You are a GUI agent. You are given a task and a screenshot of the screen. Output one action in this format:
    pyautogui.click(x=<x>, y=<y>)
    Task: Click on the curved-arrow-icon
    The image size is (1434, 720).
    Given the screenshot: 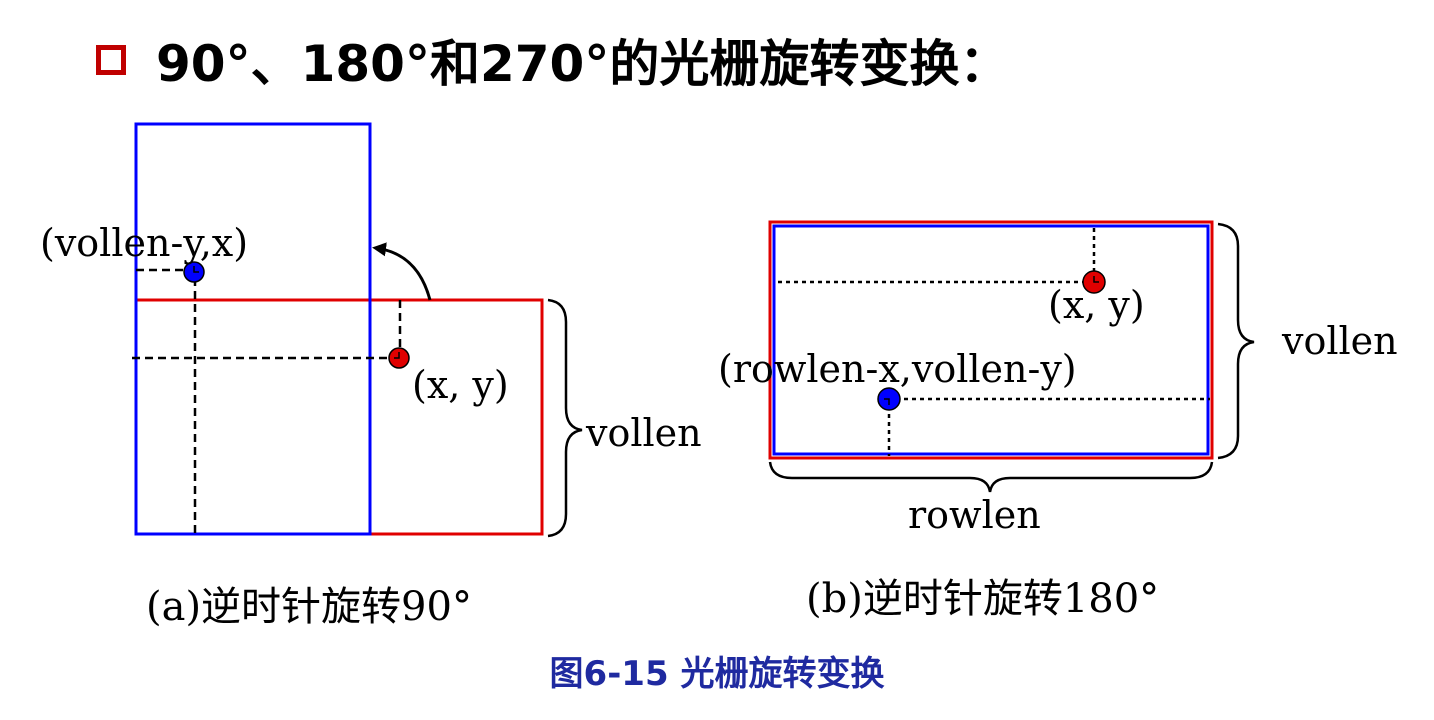 What is the action you would take?
    pyautogui.click(x=402, y=271)
    